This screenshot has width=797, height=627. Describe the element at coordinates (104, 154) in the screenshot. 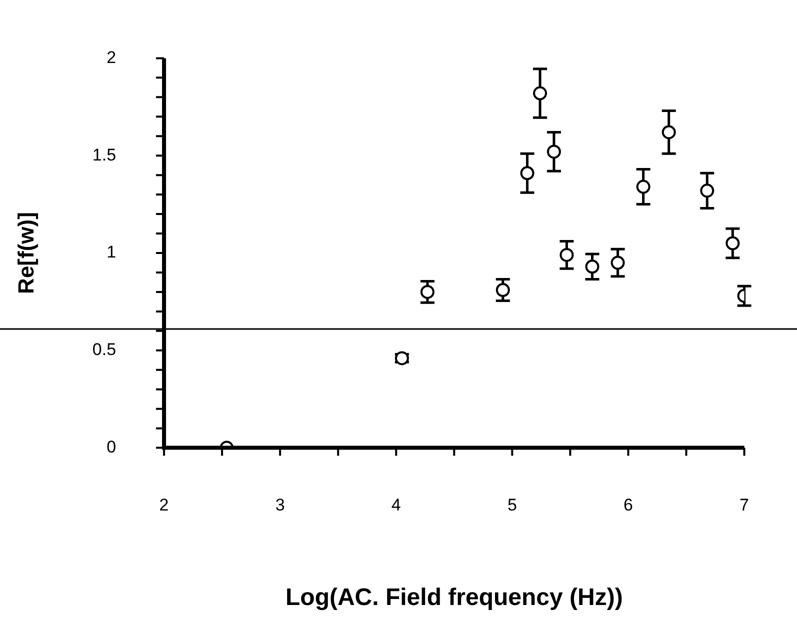

I see `y-tick-label: 1.5` at that location.